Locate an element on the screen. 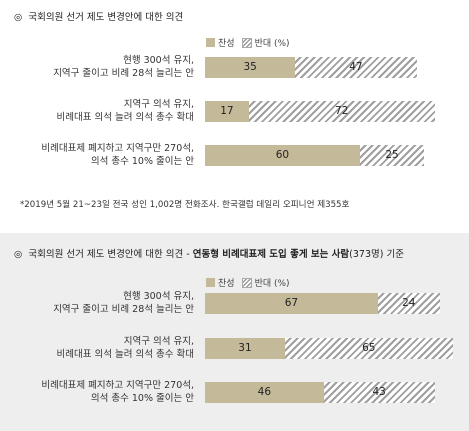  data-label: 43 is located at coordinates (379, 392).